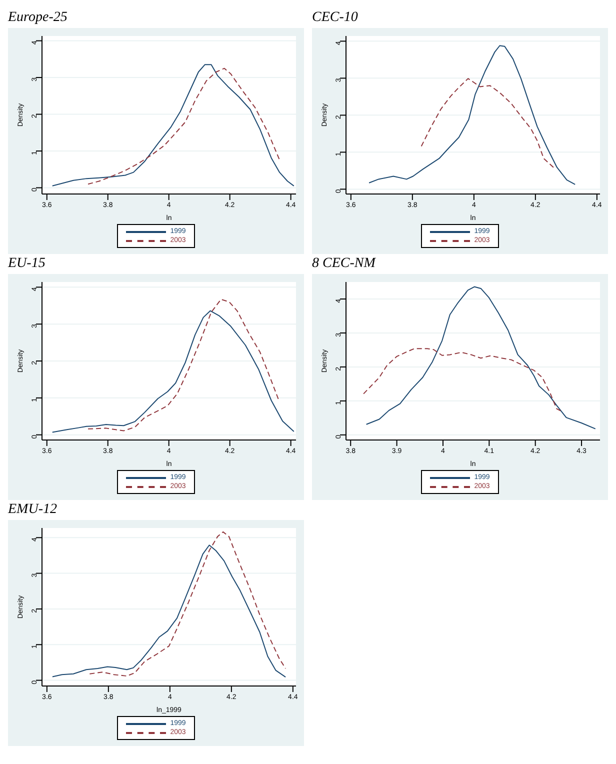 The height and width of the screenshot is (764, 616). I want to click on chart-title: 8 CEC-NM, so click(344, 264).